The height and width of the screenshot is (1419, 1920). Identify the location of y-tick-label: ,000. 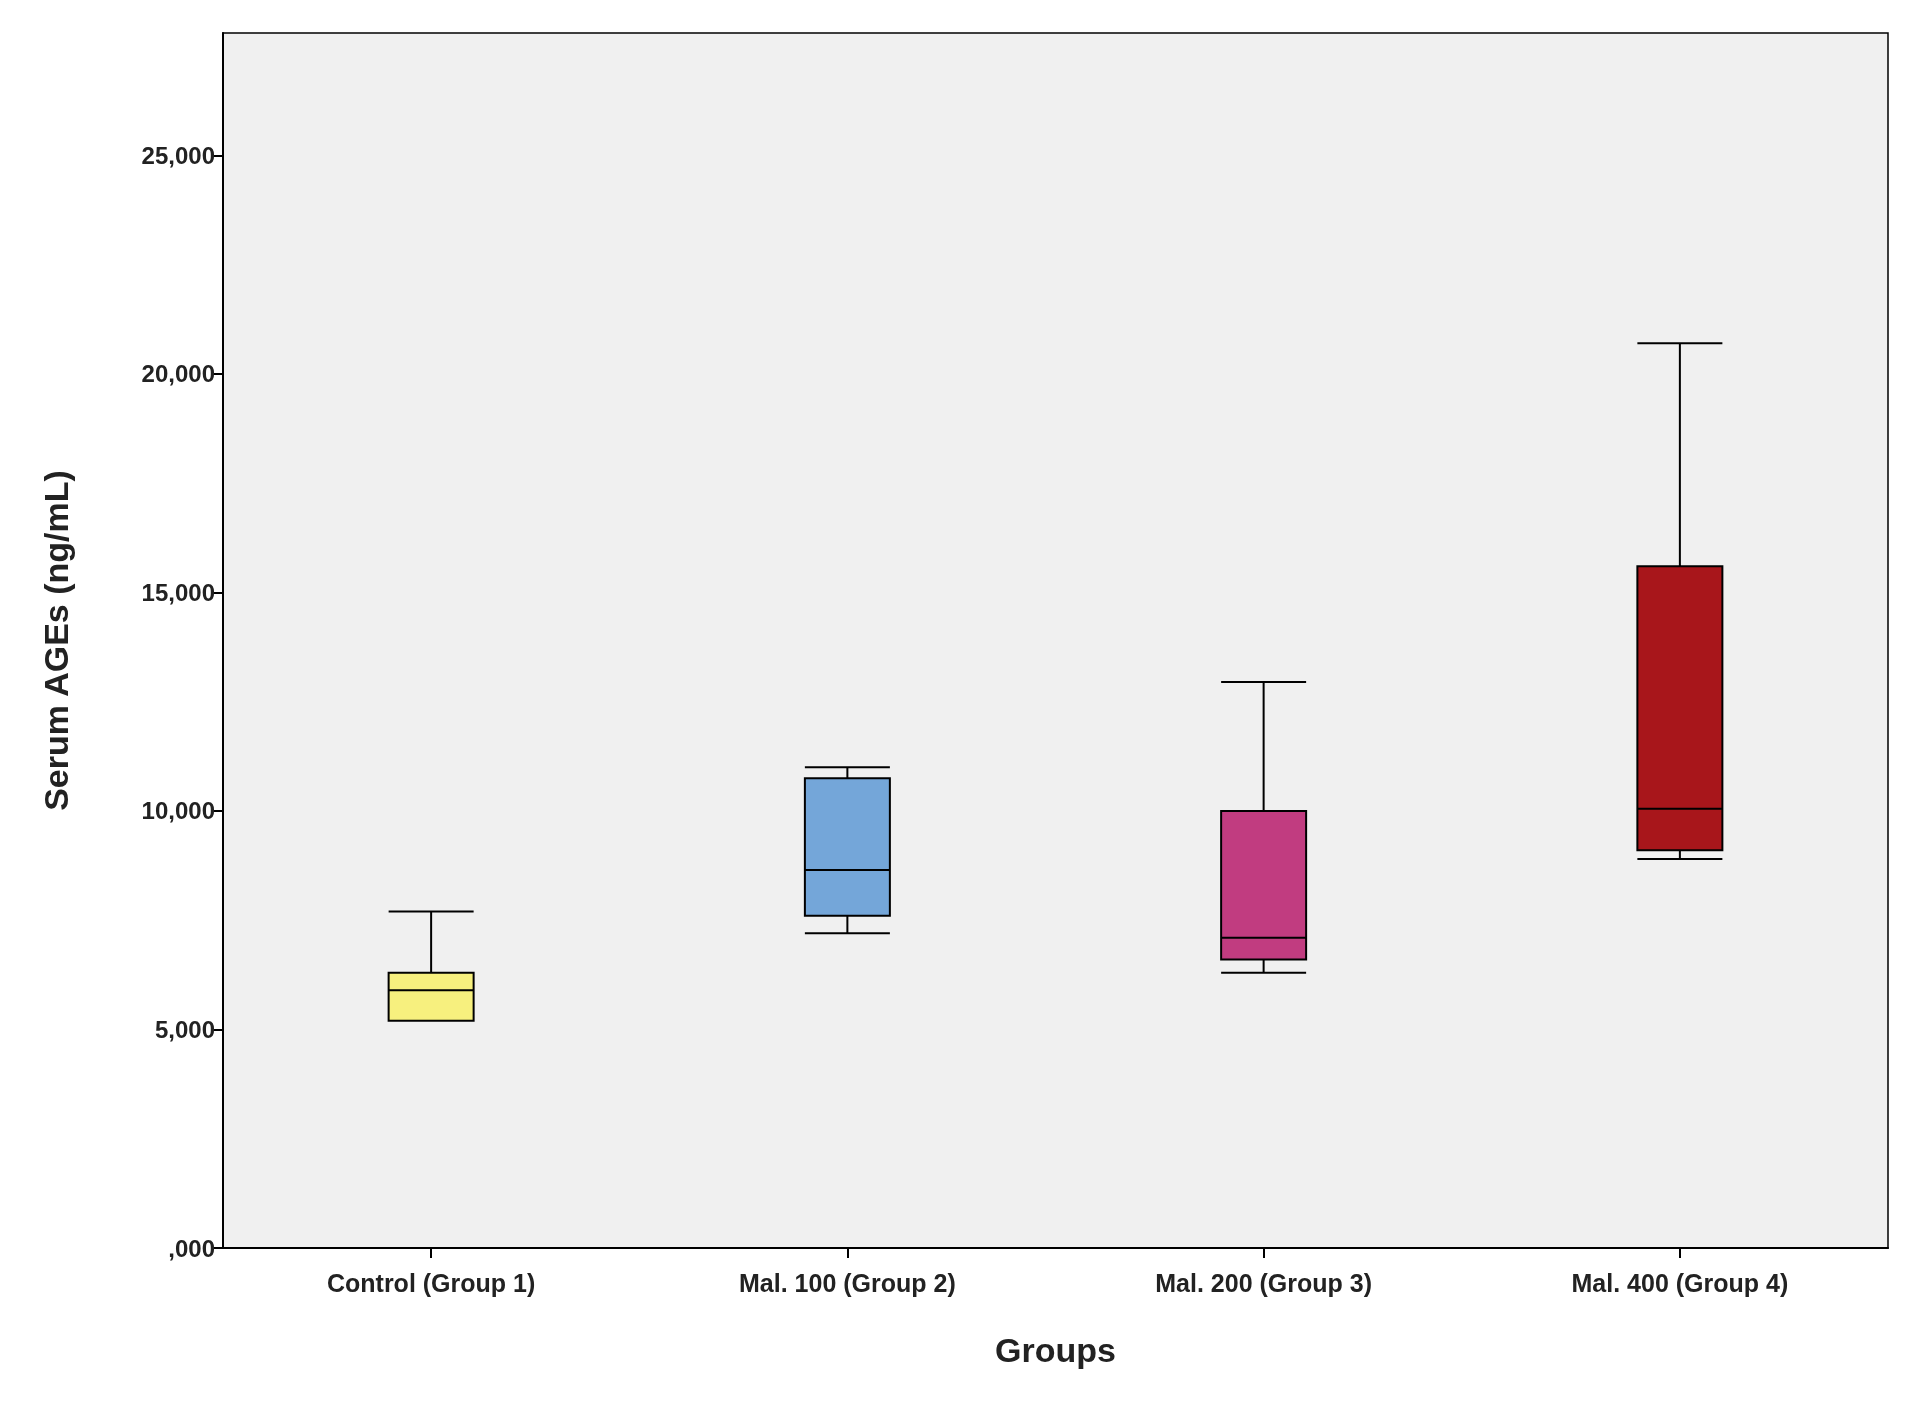
(191, 1248).